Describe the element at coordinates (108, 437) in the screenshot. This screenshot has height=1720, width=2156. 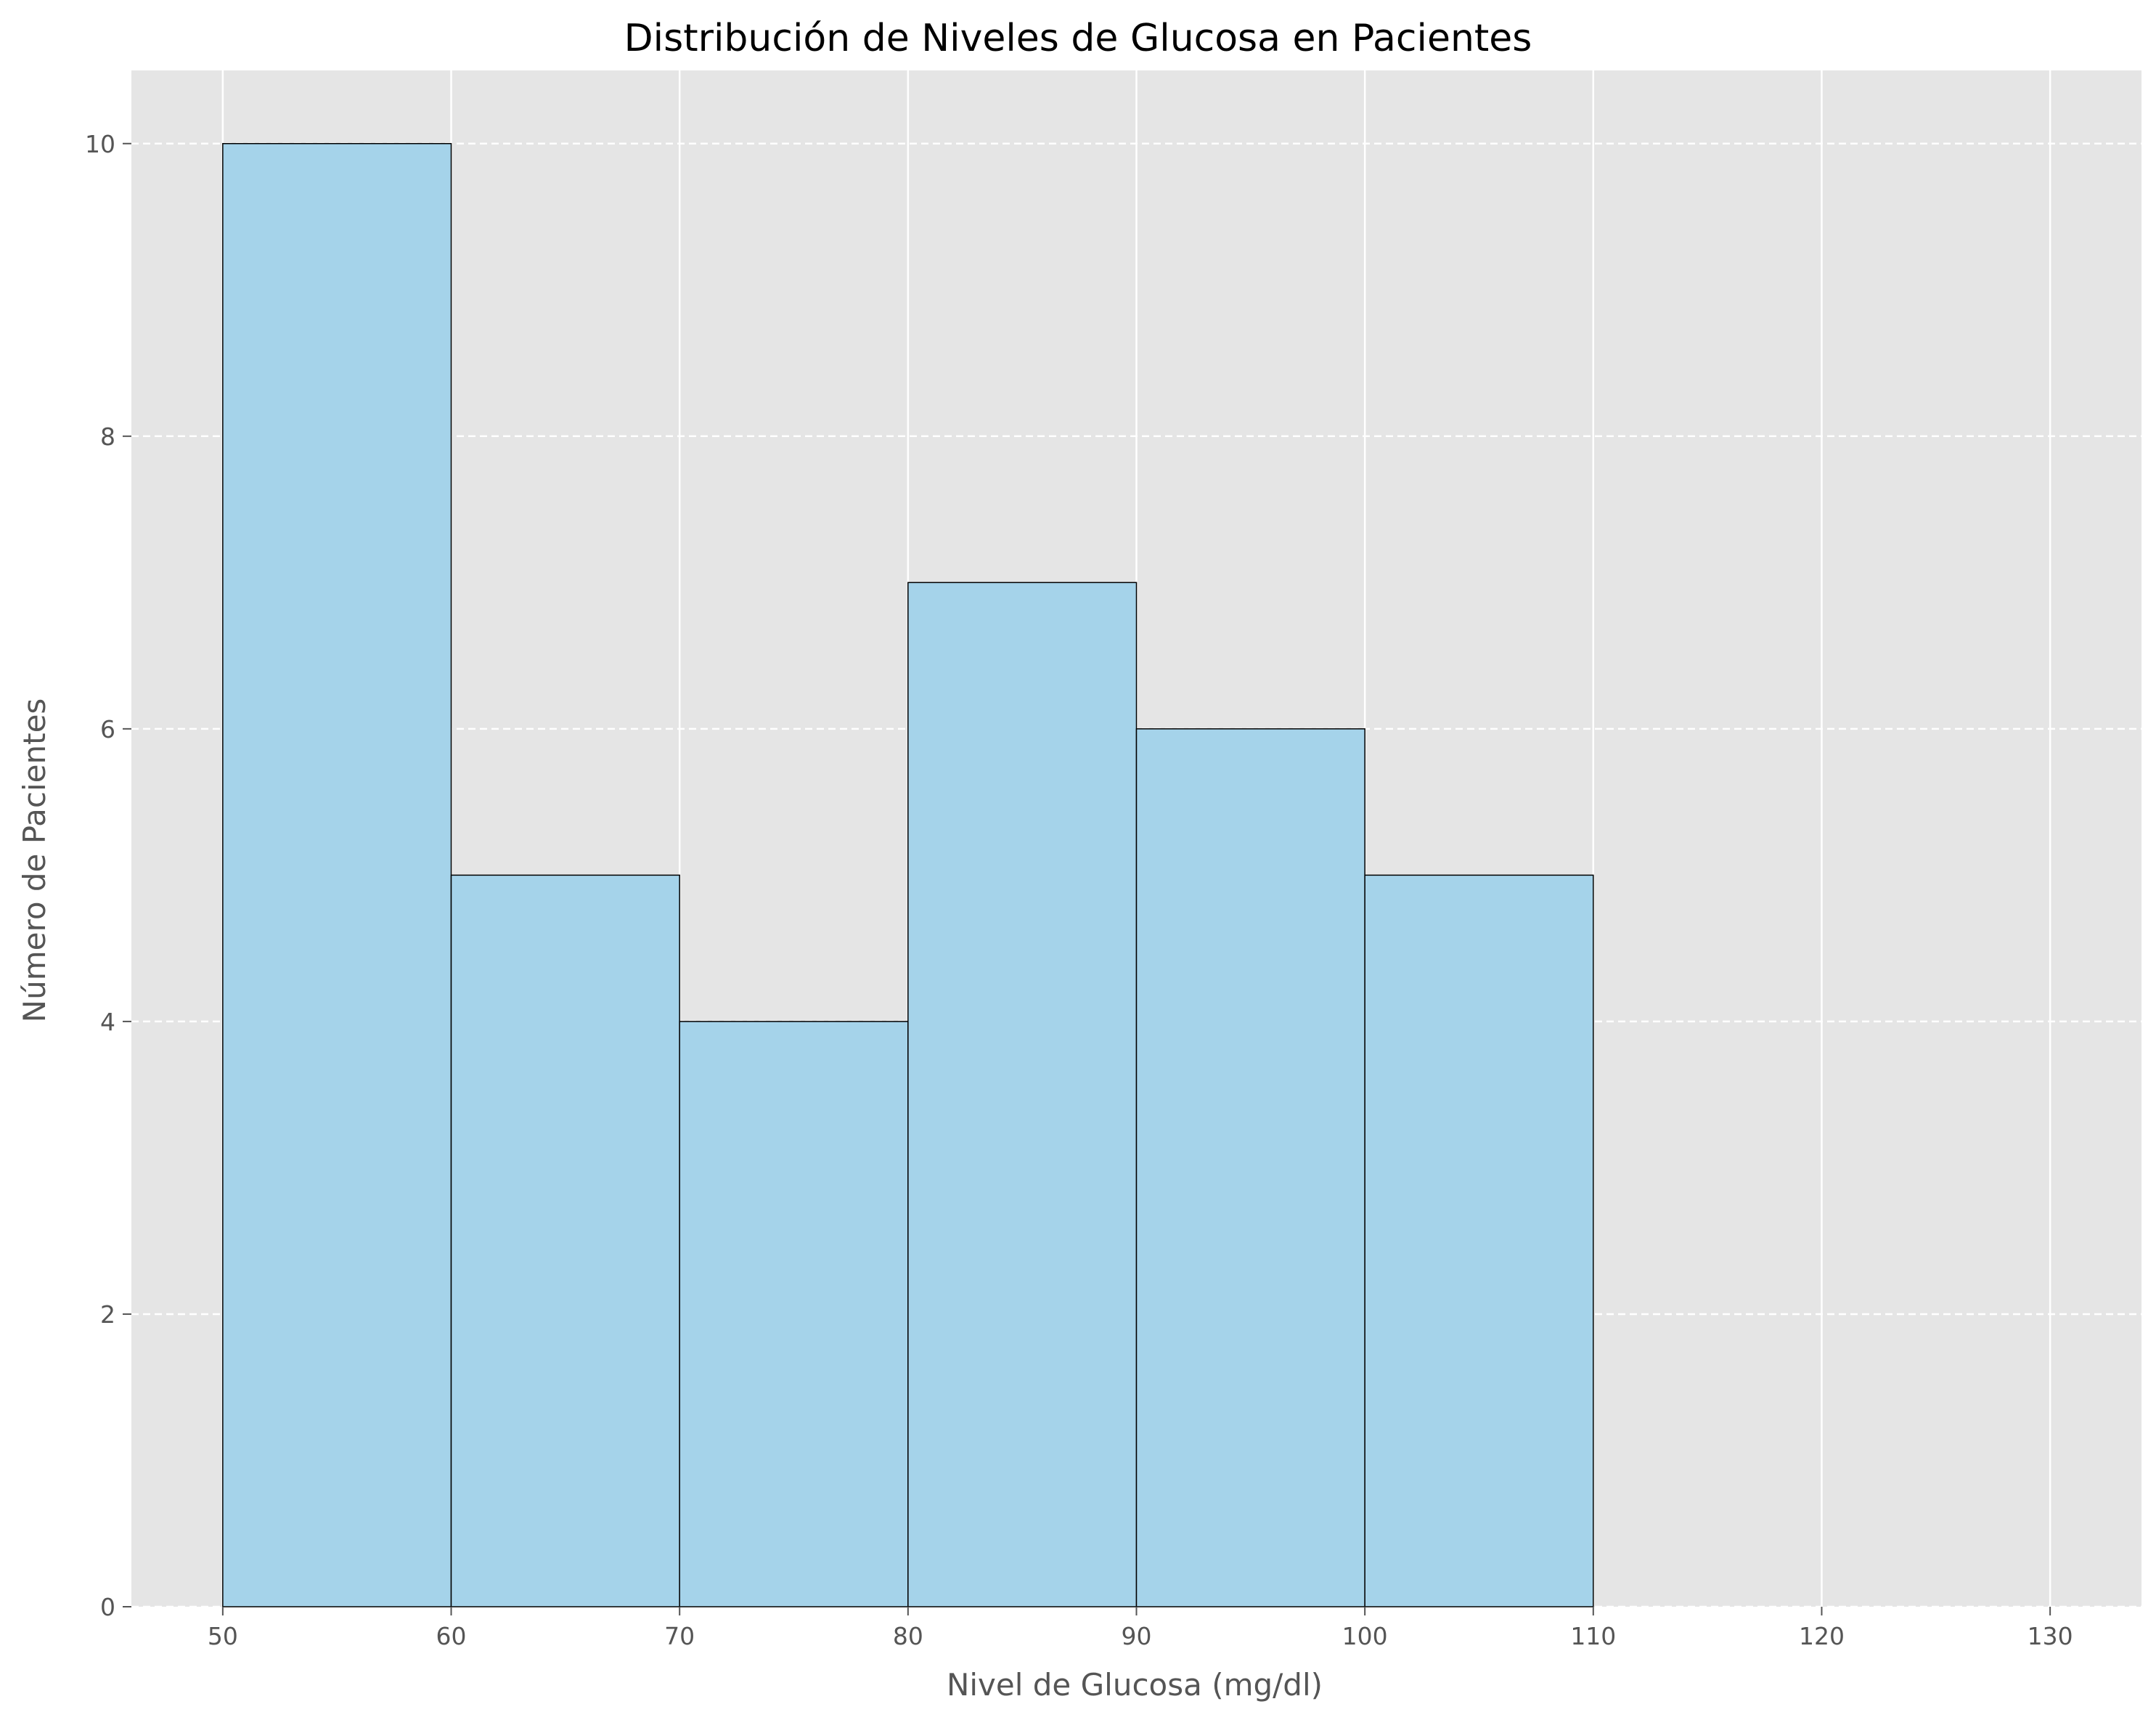
I see `y-tick-label: 8` at that location.